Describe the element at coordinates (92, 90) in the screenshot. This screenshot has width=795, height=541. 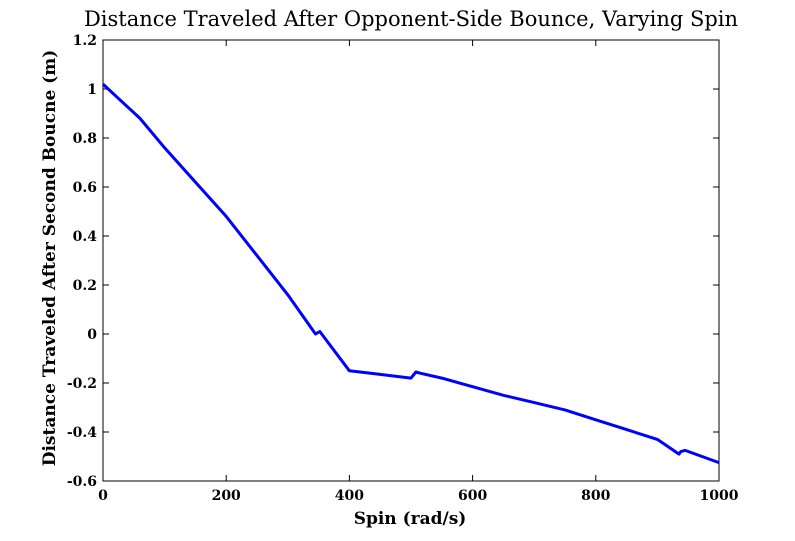
I see `y-tick-label: 1` at that location.